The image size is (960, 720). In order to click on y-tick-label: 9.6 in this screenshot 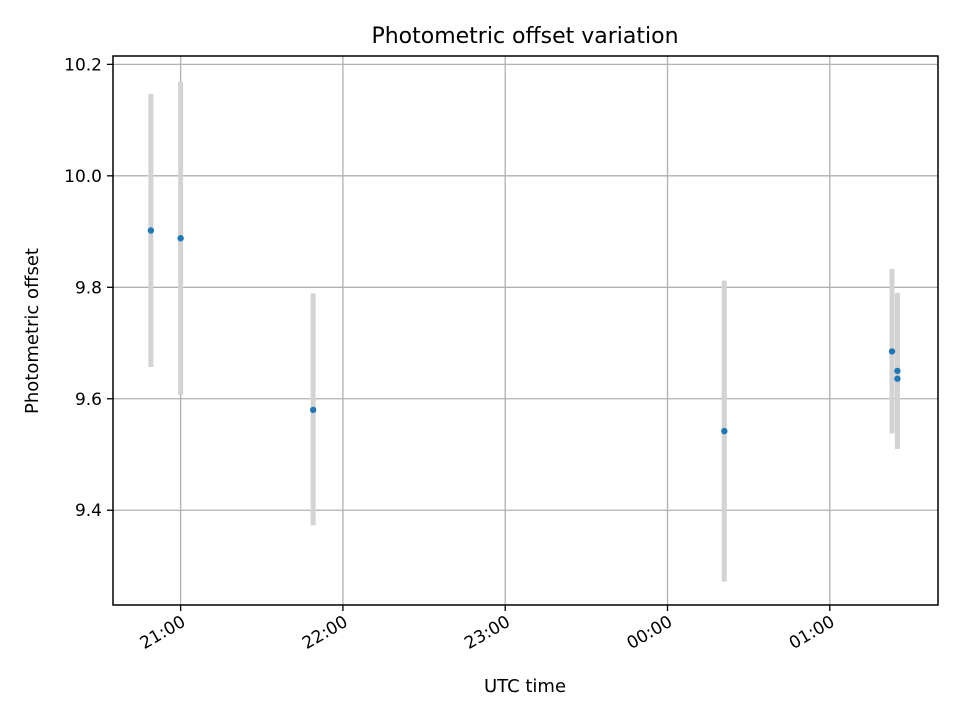, I will do `click(88, 400)`.